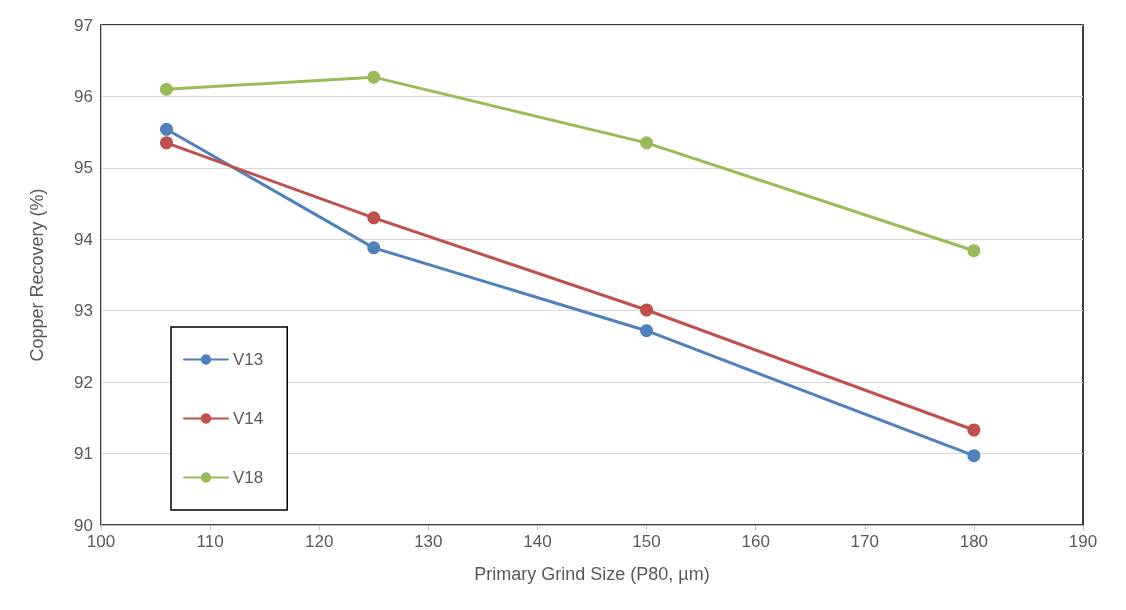 Image resolution: width=1126 pixels, height=610 pixels. Describe the element at coordinates (83, 454) in the screenshot. I see `y-tick-label: 91` at that location.